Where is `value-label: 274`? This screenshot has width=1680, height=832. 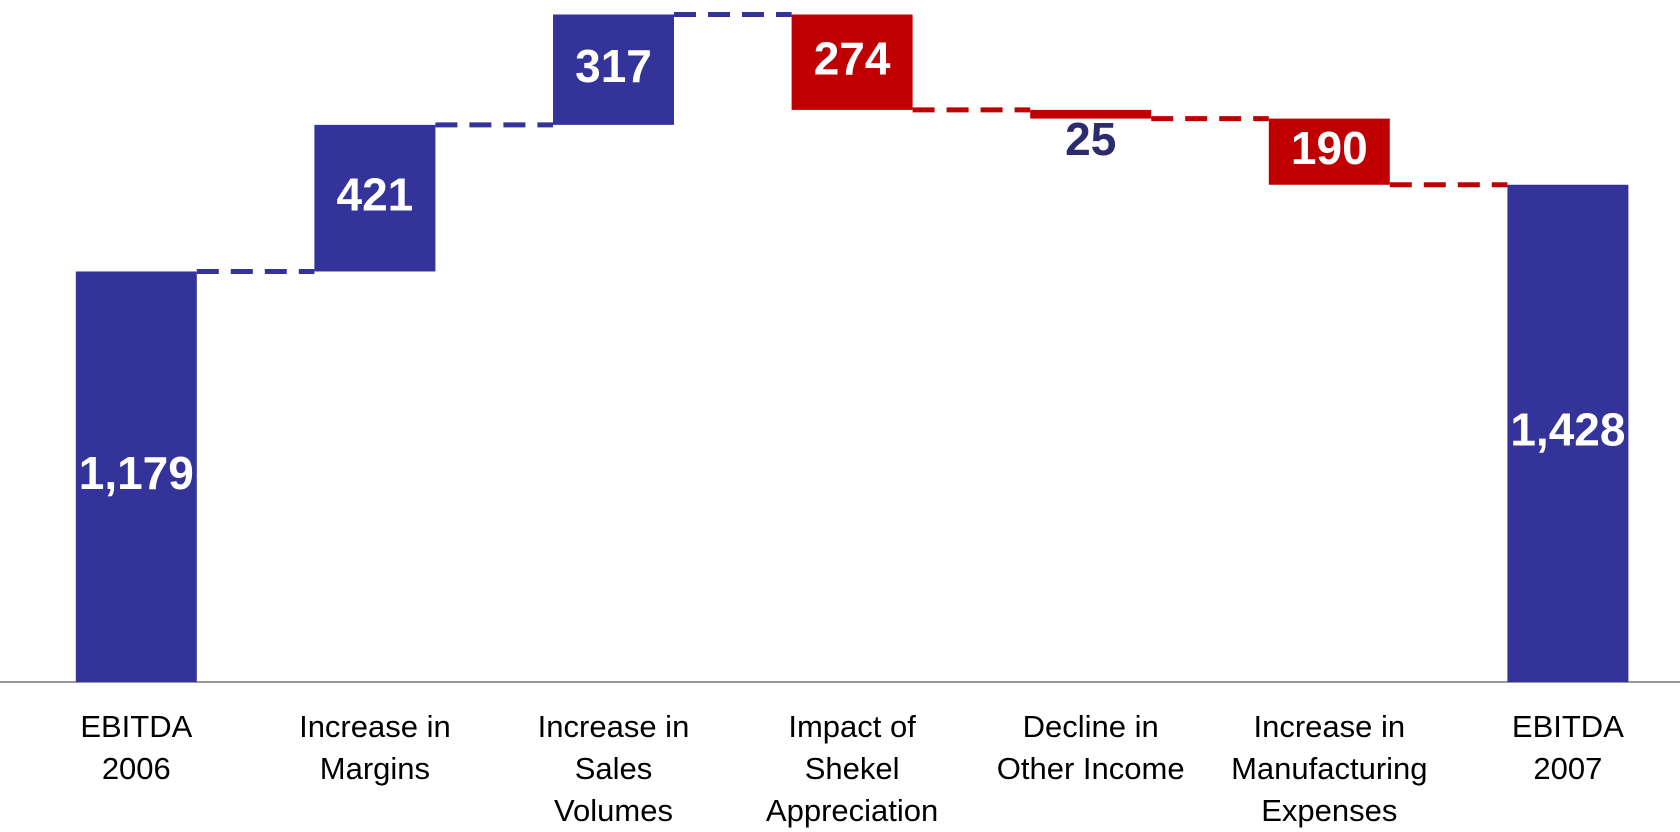
value-label: 274 is located at coordinates (852, 58).